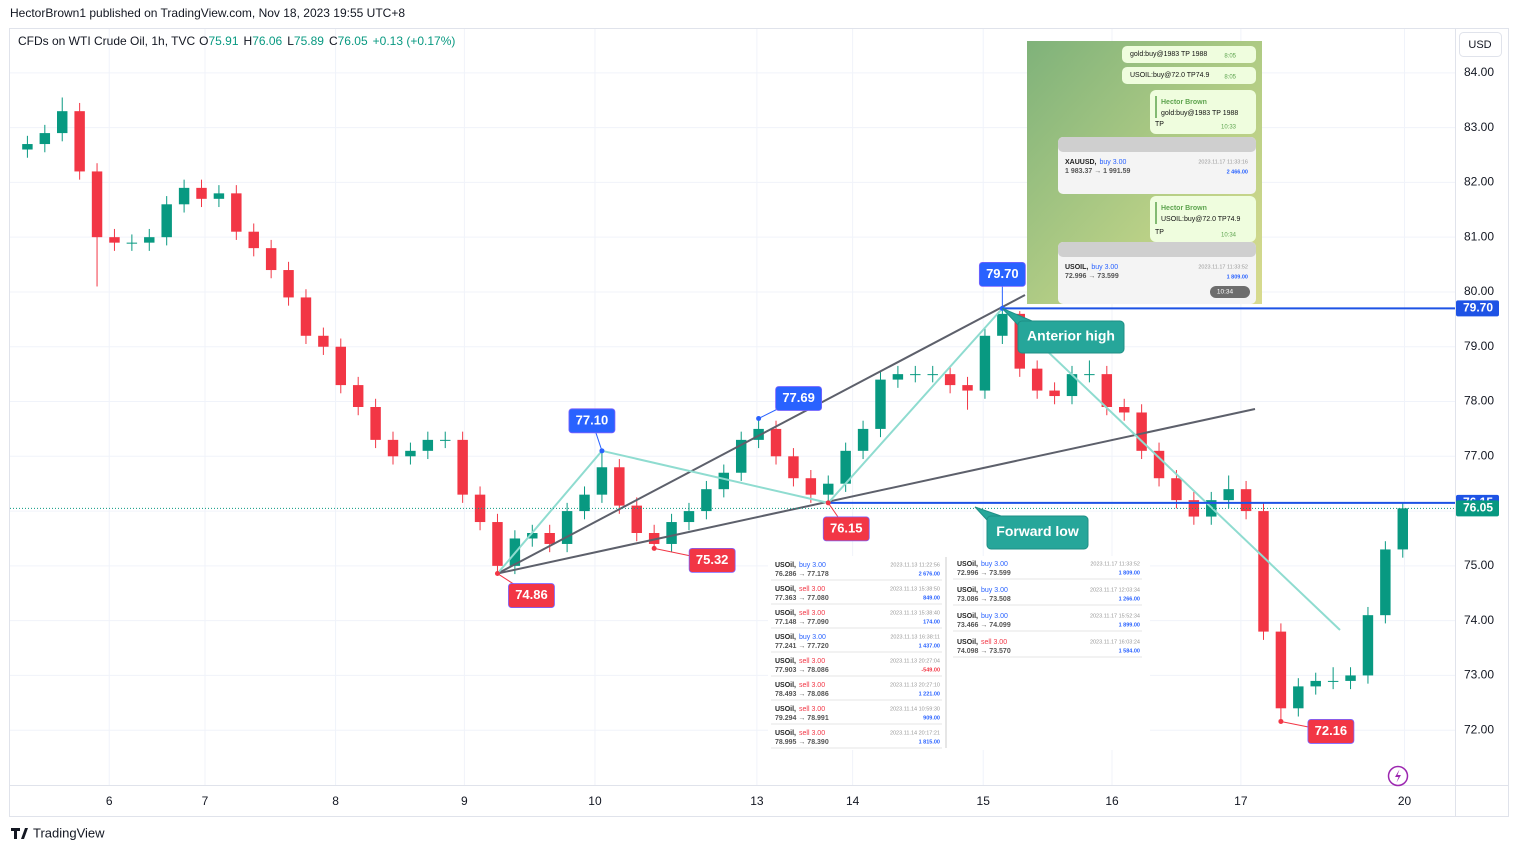 The image size is (1518, 852). Describe the element at coordinates (757, 801) in the screenshot. I see `x-tick-label: 13` at that location.